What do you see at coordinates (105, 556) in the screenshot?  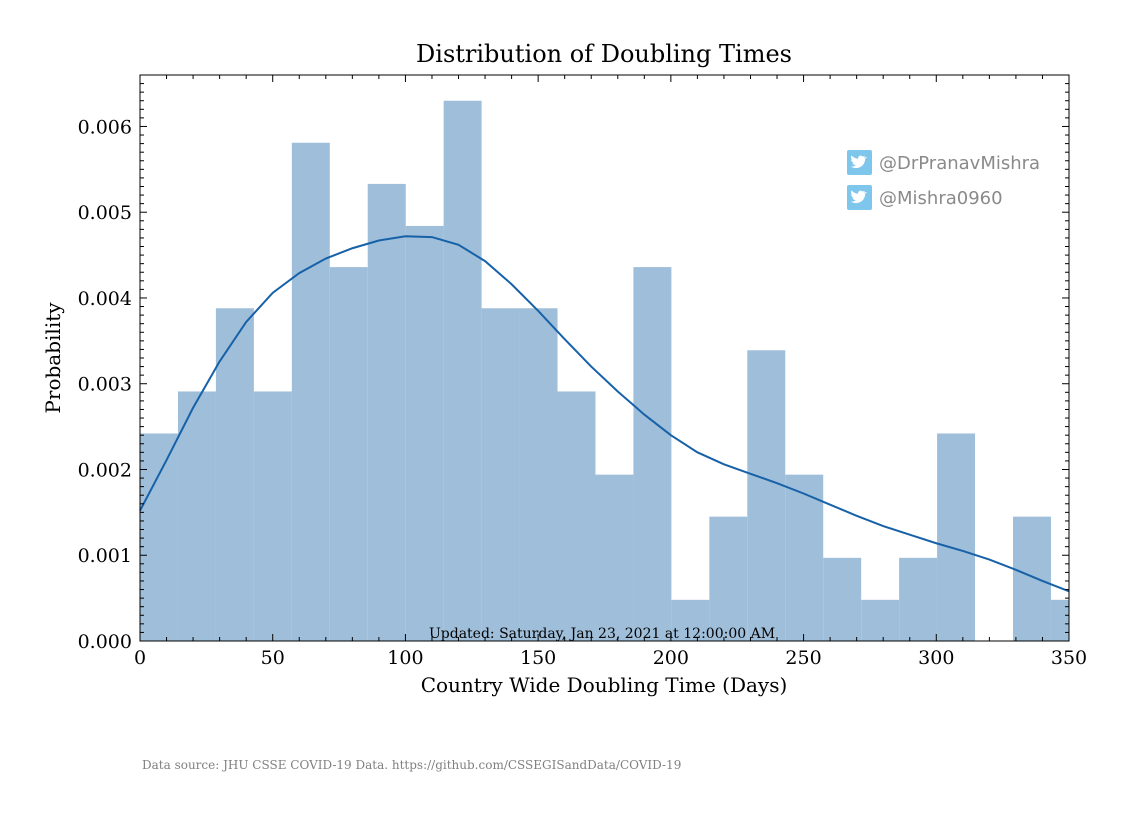 I see `y-tick-label: 0.001` at bounding box center [105, 556].